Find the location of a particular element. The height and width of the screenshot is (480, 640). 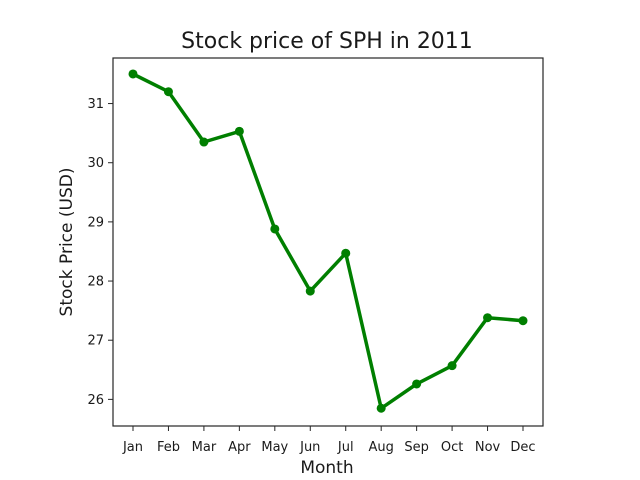

x-tick-label: Aug is located at coordinates (380, 447).